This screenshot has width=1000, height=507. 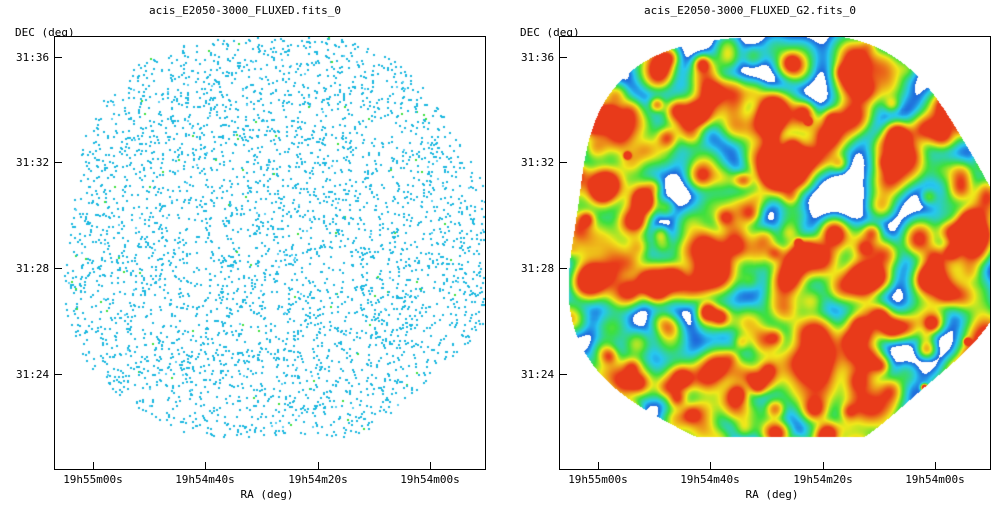 What do you see at coordinates (772, 494) in the screenshot?
I see `right-x-axis-label: RA (deg)` at bounding box center [772, 494].